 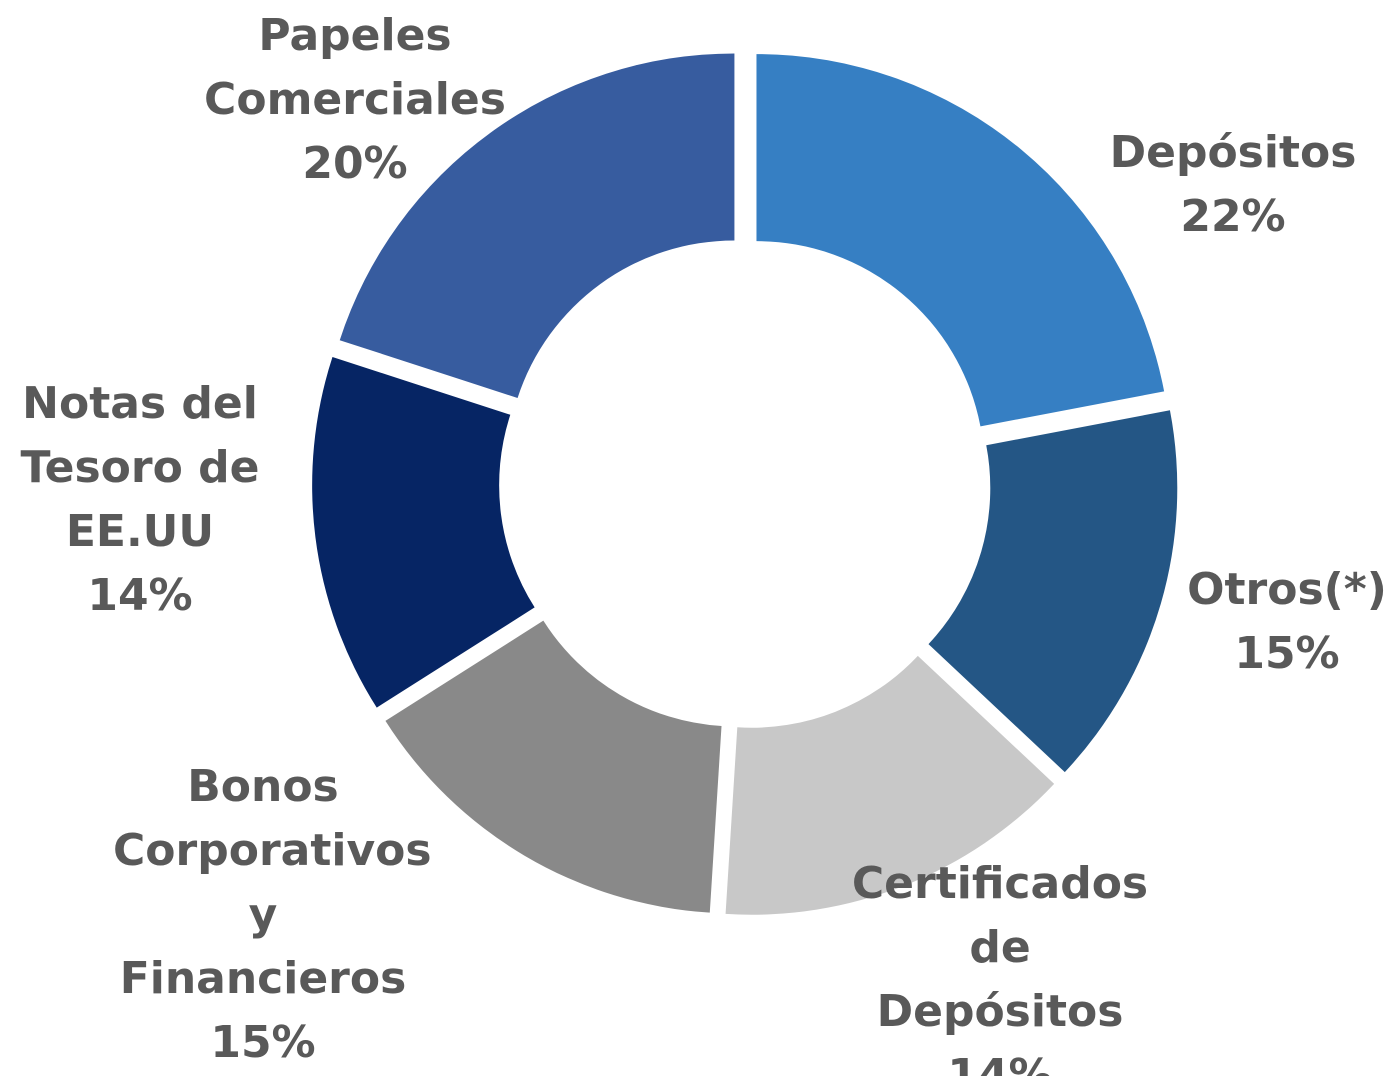 I want to click on slice-label: Bonos Corporativos y Financieros 15%, so click(x=272, y=915).